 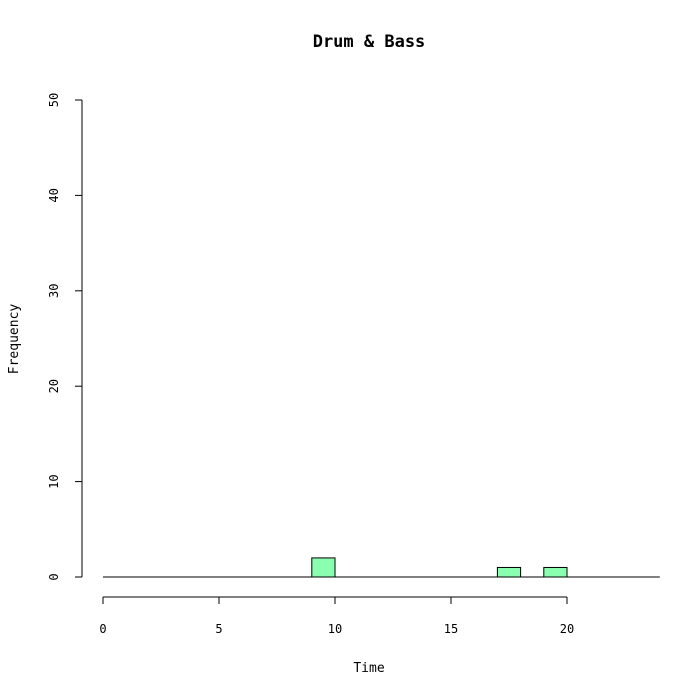 I want to click on chart-title: Drum & Bass, so click(x=369, y=42).